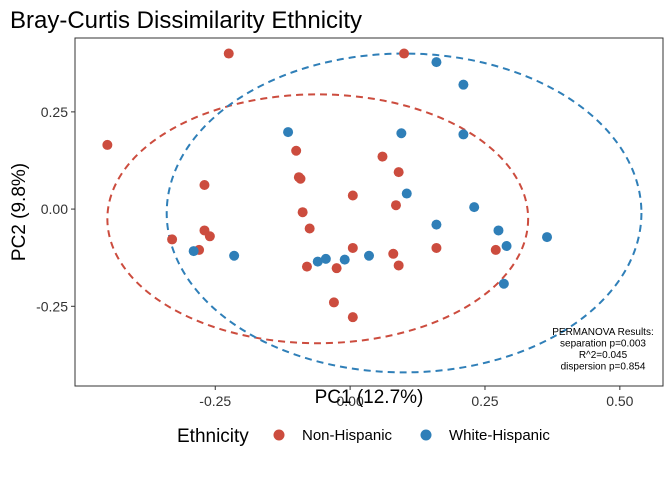  I want to click on legend-label-non-hispanic: Non-Hispanic, so click(347, 435).